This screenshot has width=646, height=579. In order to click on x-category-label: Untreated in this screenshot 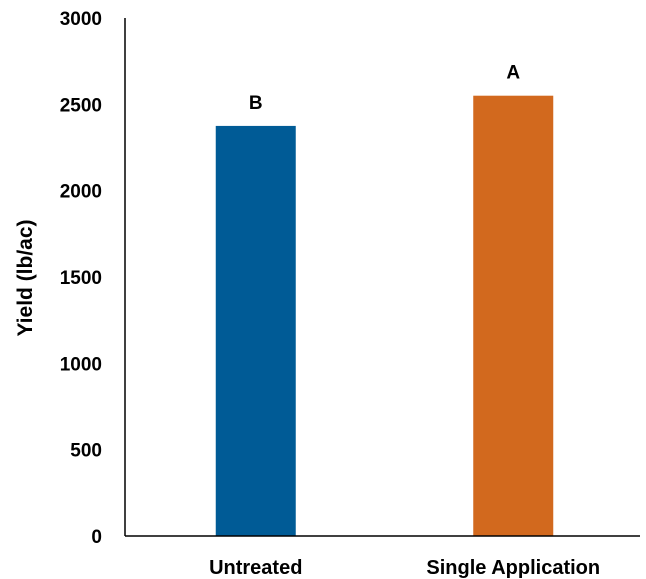, I will do `click(255, 568)`.